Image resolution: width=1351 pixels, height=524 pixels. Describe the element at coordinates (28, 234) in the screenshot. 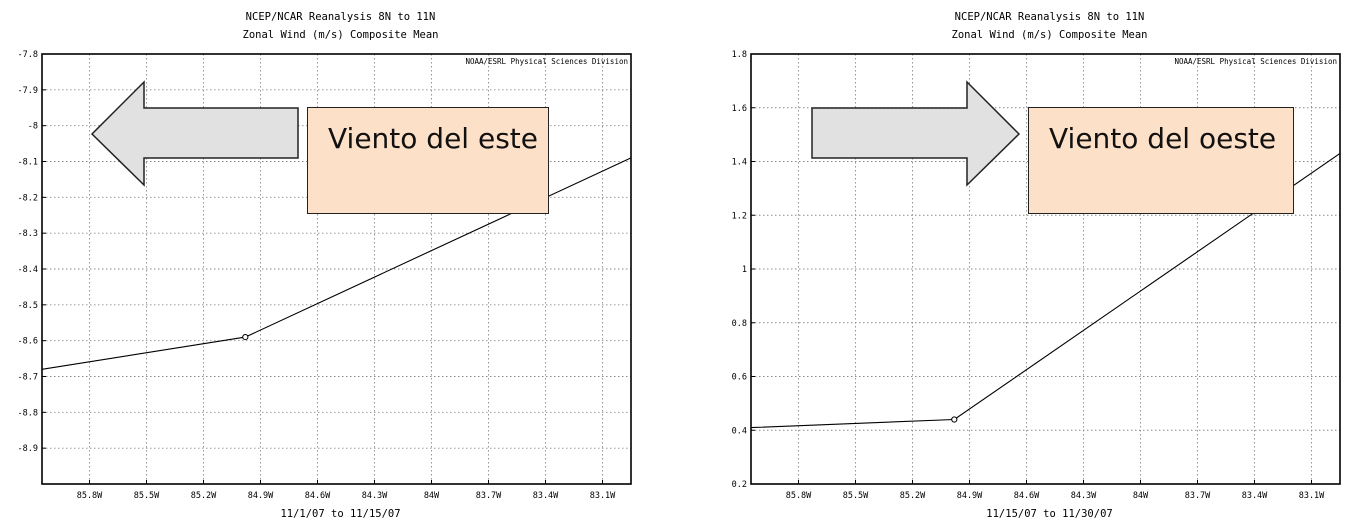

I see `y-tick-label: -8.3` at that location.